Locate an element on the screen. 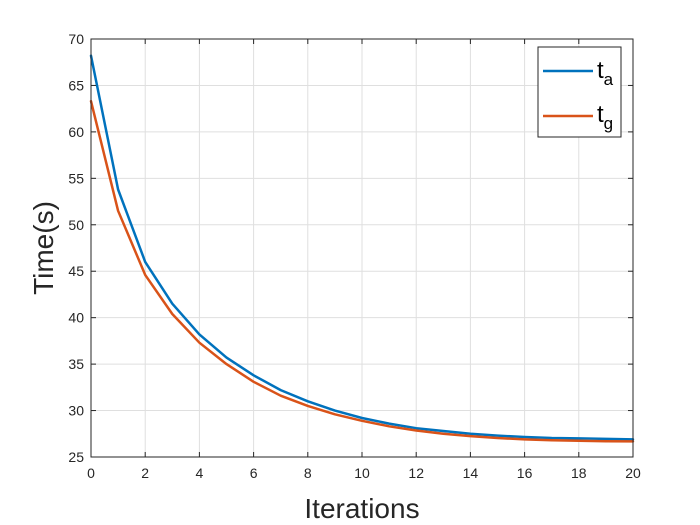 This screenshot has height=525, width=700. x-tick-label: 4 is located at coordinates (200, 473).